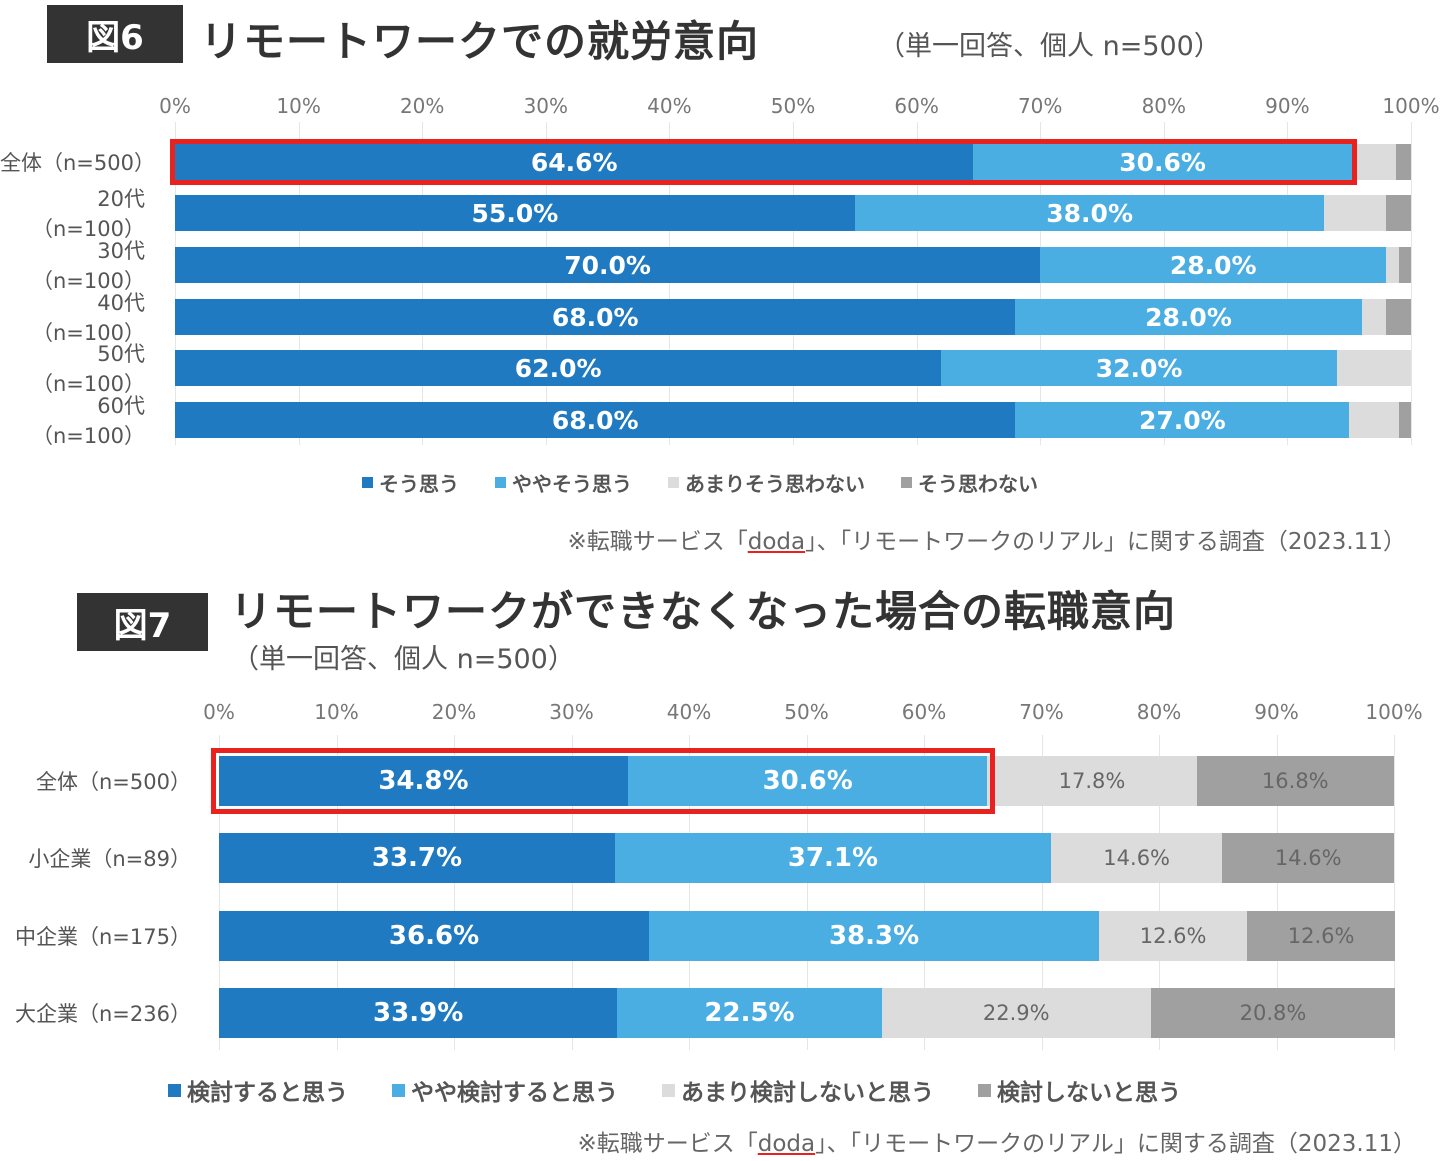 The height and width of the screenshot is (1161, 1440). What do you see at coordinates (775, 484) in the screenshot?
I see `legend-label: あまりそう思わない` at bounding box center [775, 484].